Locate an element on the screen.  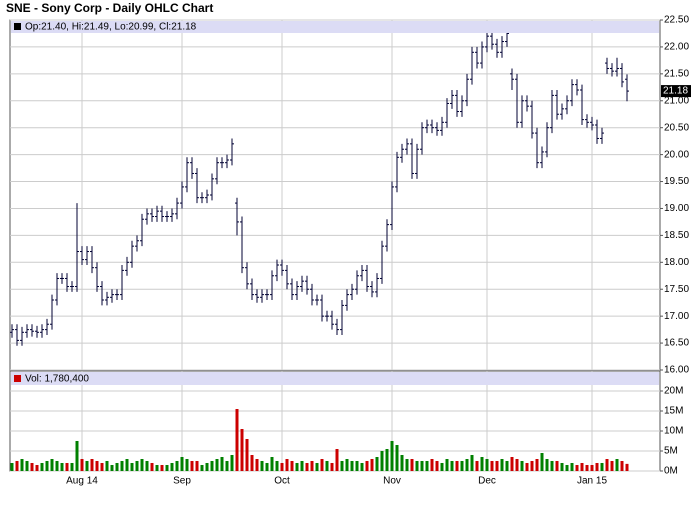
price-legend-swatch is located at coordinates (17, 26).